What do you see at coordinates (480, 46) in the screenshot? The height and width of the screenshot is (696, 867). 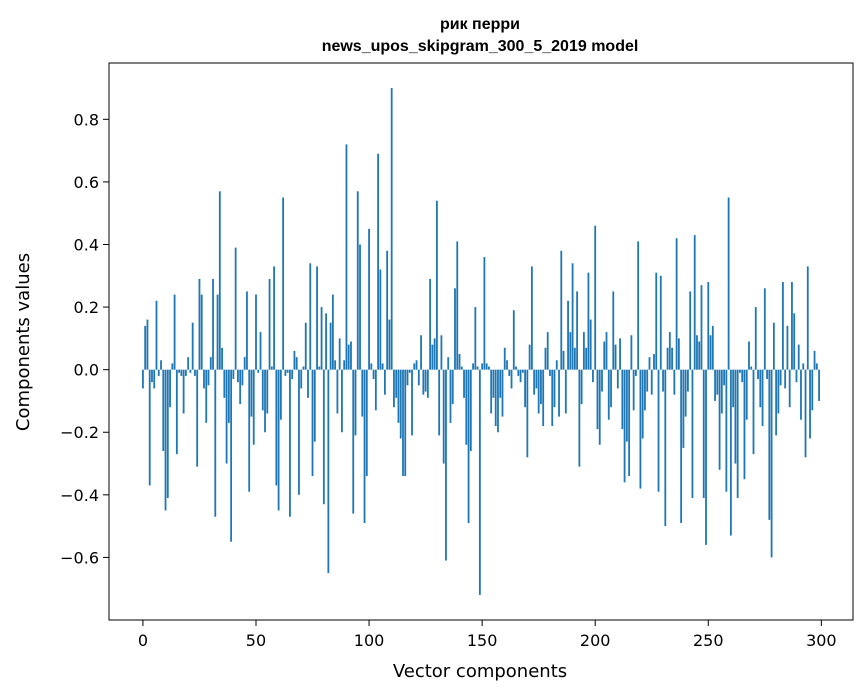 I see `chart-title-line-2: news_upos_skipgram_300_5_2019 model` at bounding box center [480, 46].